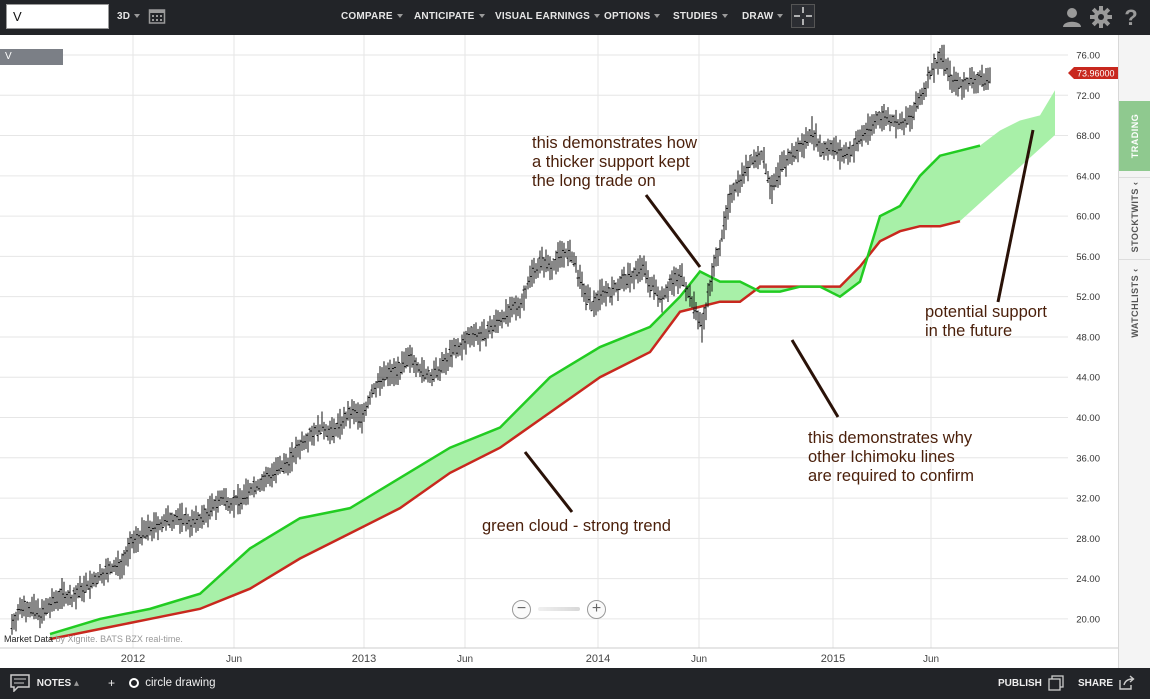  Describe the element at coordinates (521, 609) in the screenshot. I see `zoom-out-button: −` at that location.